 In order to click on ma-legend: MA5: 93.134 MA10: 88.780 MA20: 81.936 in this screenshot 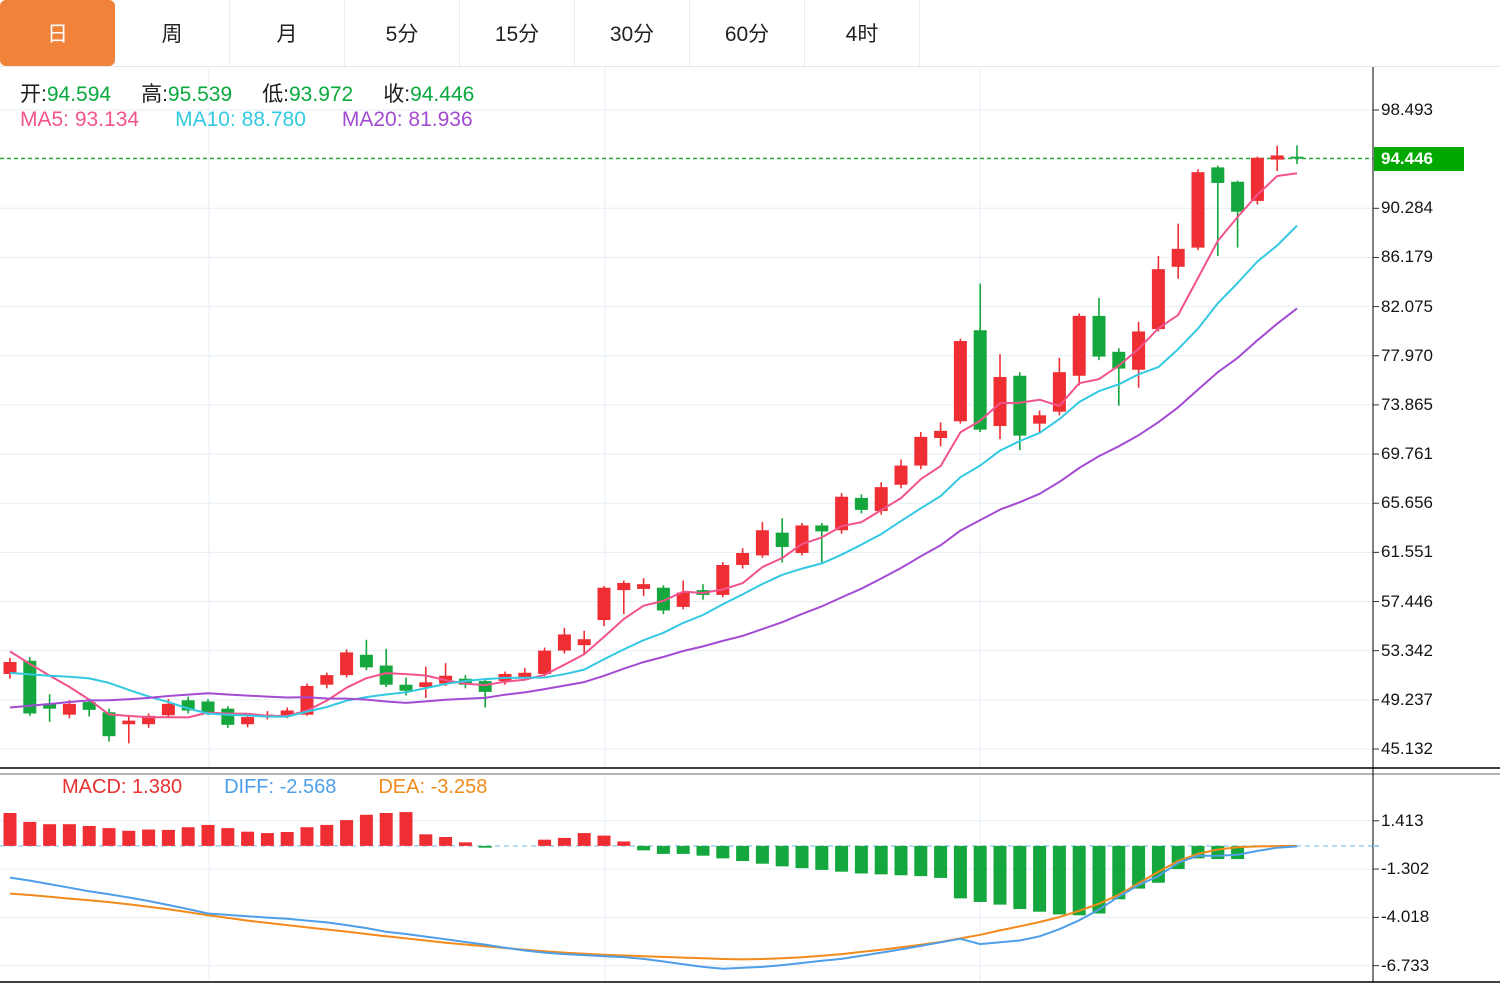, I will do `click(246, 120)`.